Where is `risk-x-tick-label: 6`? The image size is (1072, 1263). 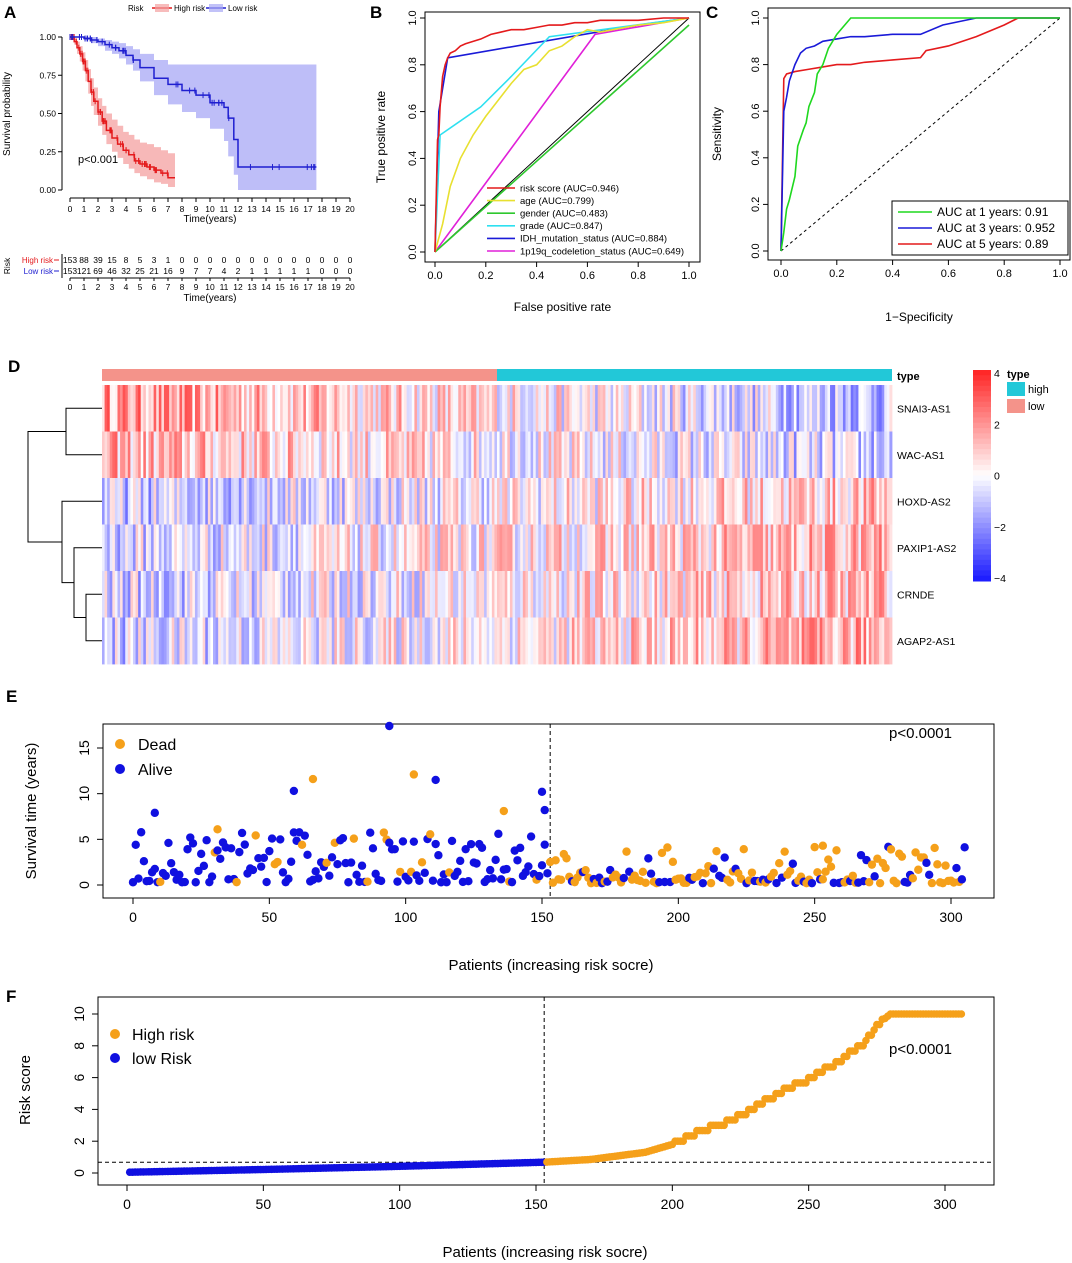
risk-x-tick-label: 6 is located at coordinates (154, 287).